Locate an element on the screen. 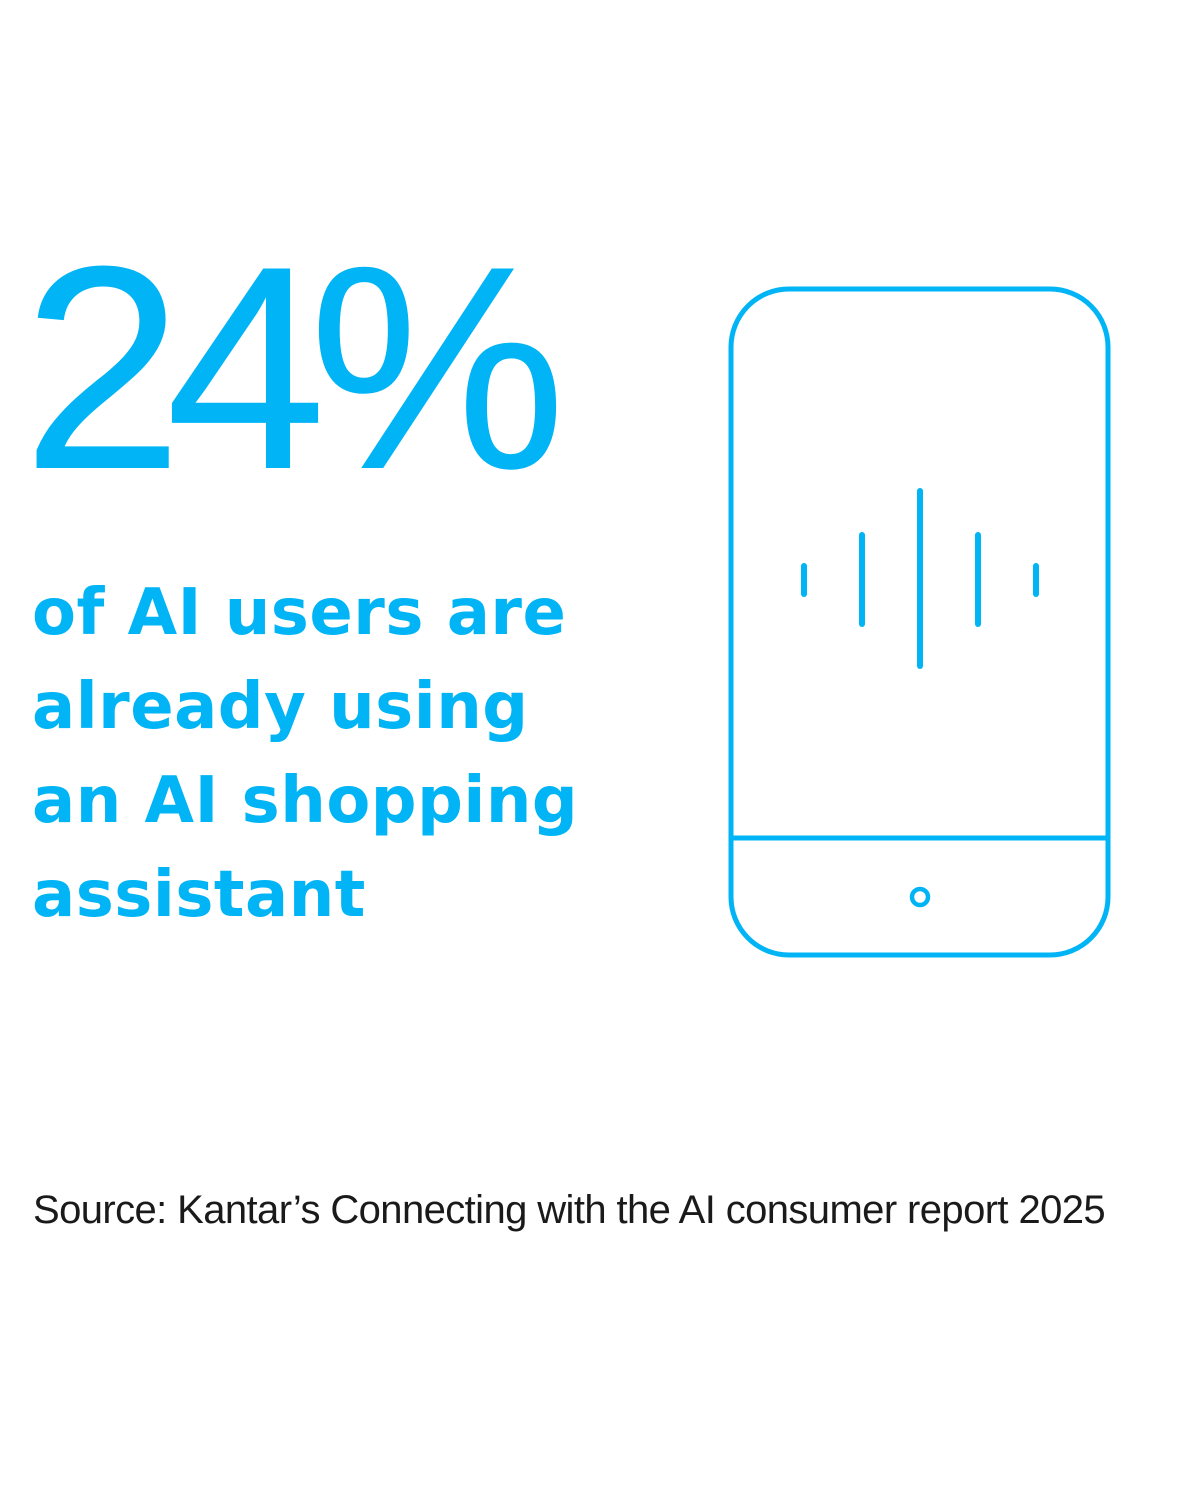 This screenshot has height=1500, width=1200. home-button-icon is located at coordinates (920, 897).